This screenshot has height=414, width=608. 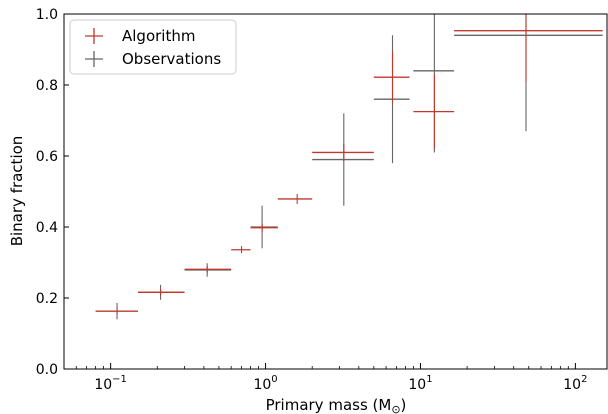 I want to click on legend-label-algorithm: Algorithm, so click(x=158, y=36).